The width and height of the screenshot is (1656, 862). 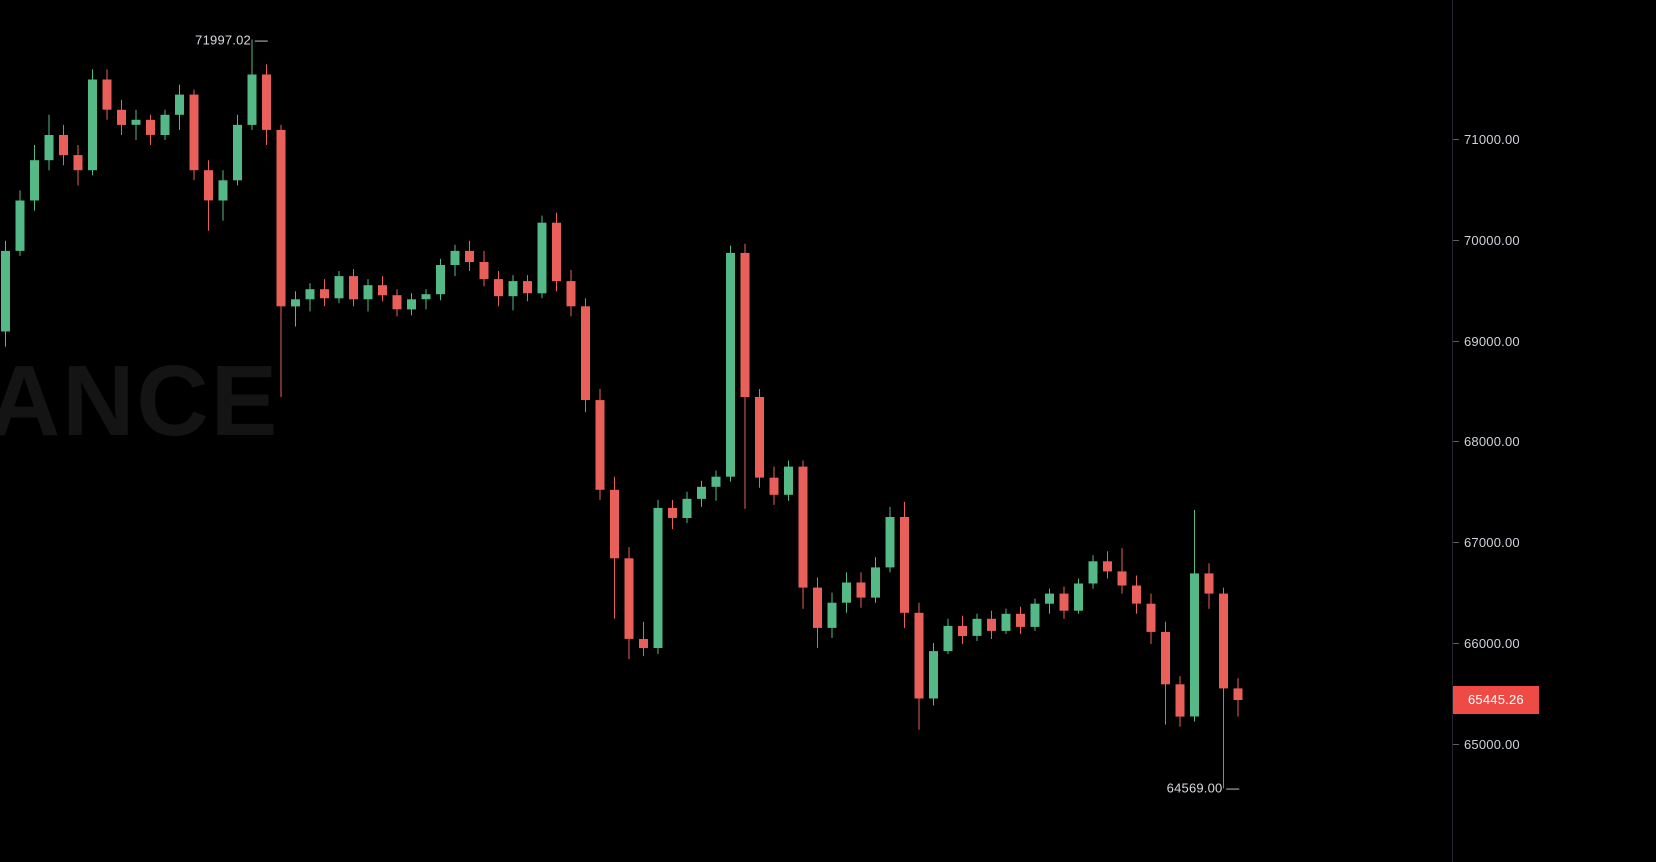 I want to click on axis-tick-text: 67000.00, so click(x=1492, y=543).